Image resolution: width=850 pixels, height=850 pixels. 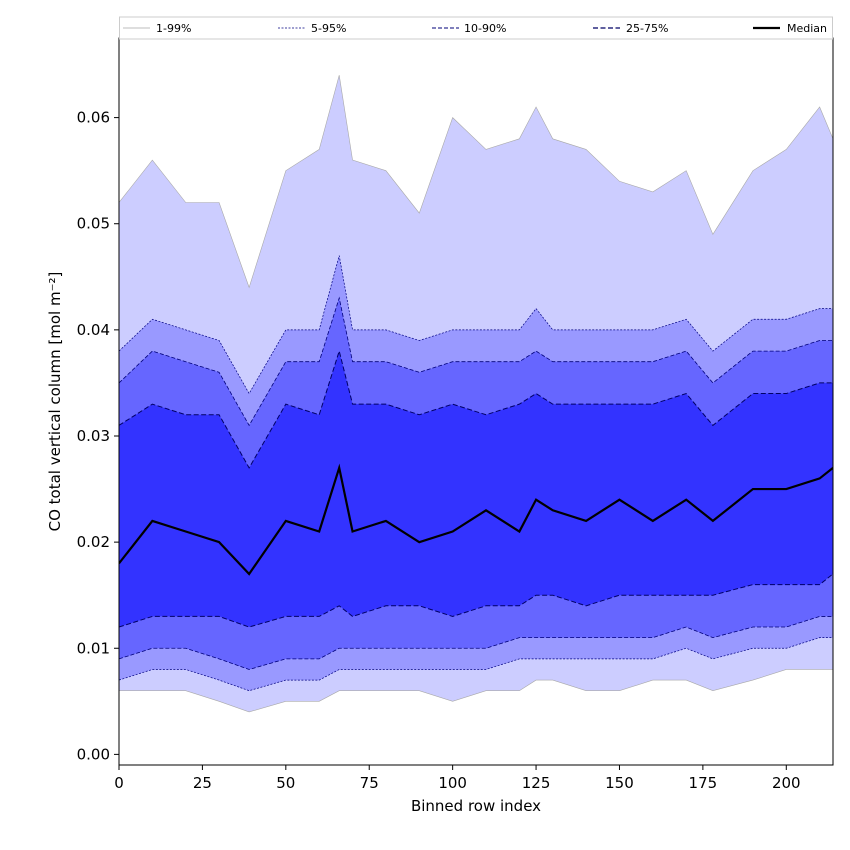 I want to click on band-10-90-upper-line, so click(x=476, y=361).